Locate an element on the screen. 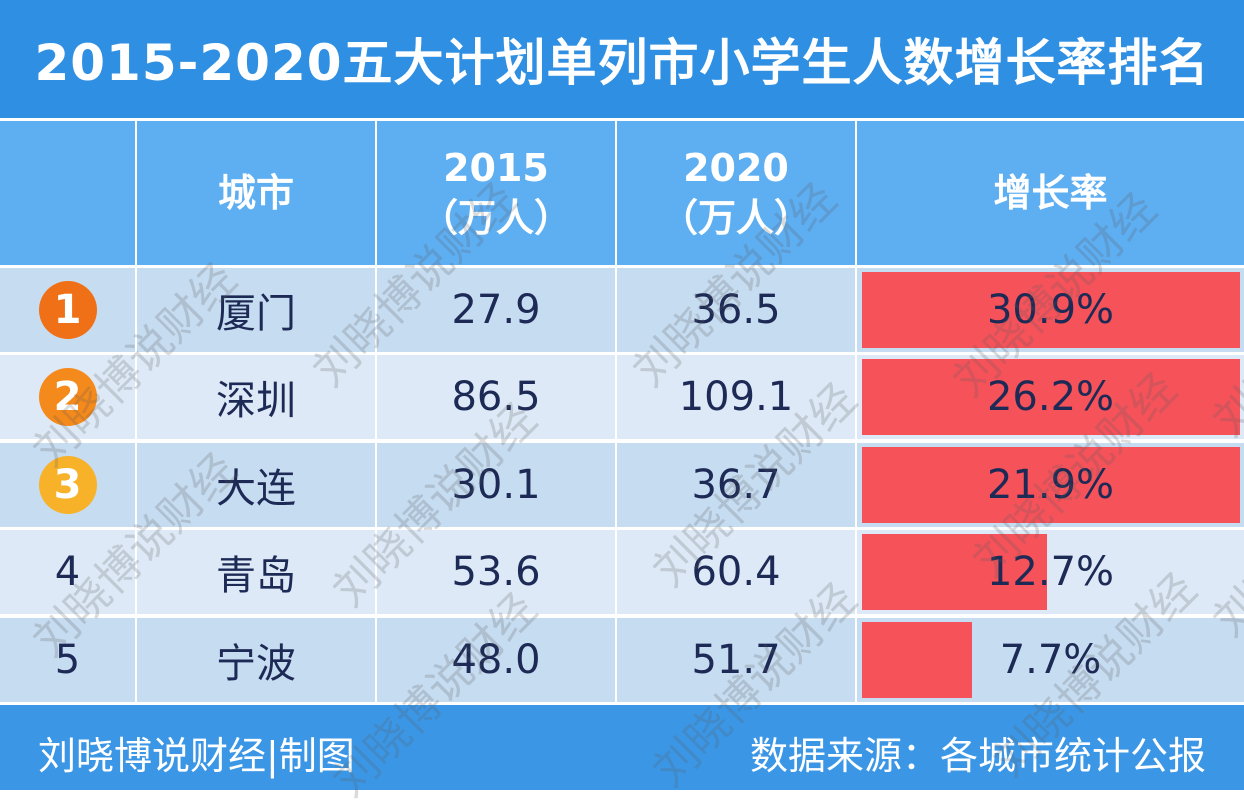  rate-value: 21.9% is located at coordinates (1050, 485).